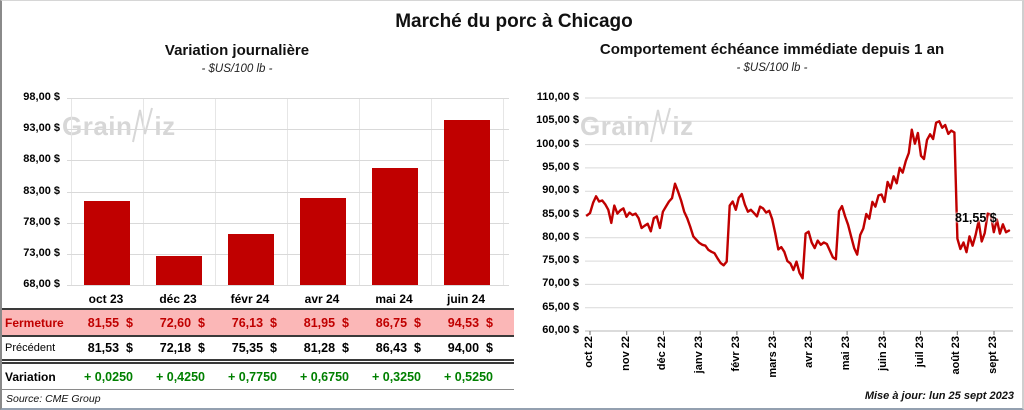 The width and height of the screenshot is (1024, 410). Describe the element at coordinates (41, 252) in the screenshot. I see `y-axis-tick-label: 73,00 $` at that location.